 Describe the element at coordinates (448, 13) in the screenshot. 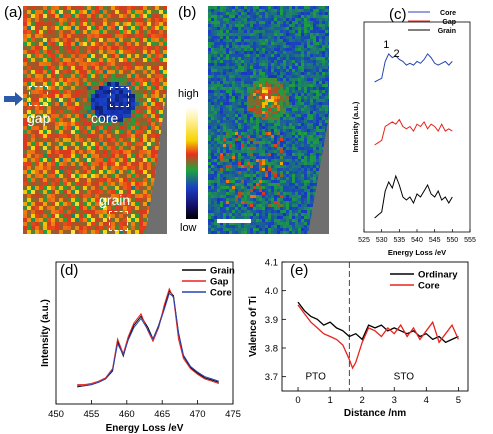

I see `legend-label-c: Core` at that location.